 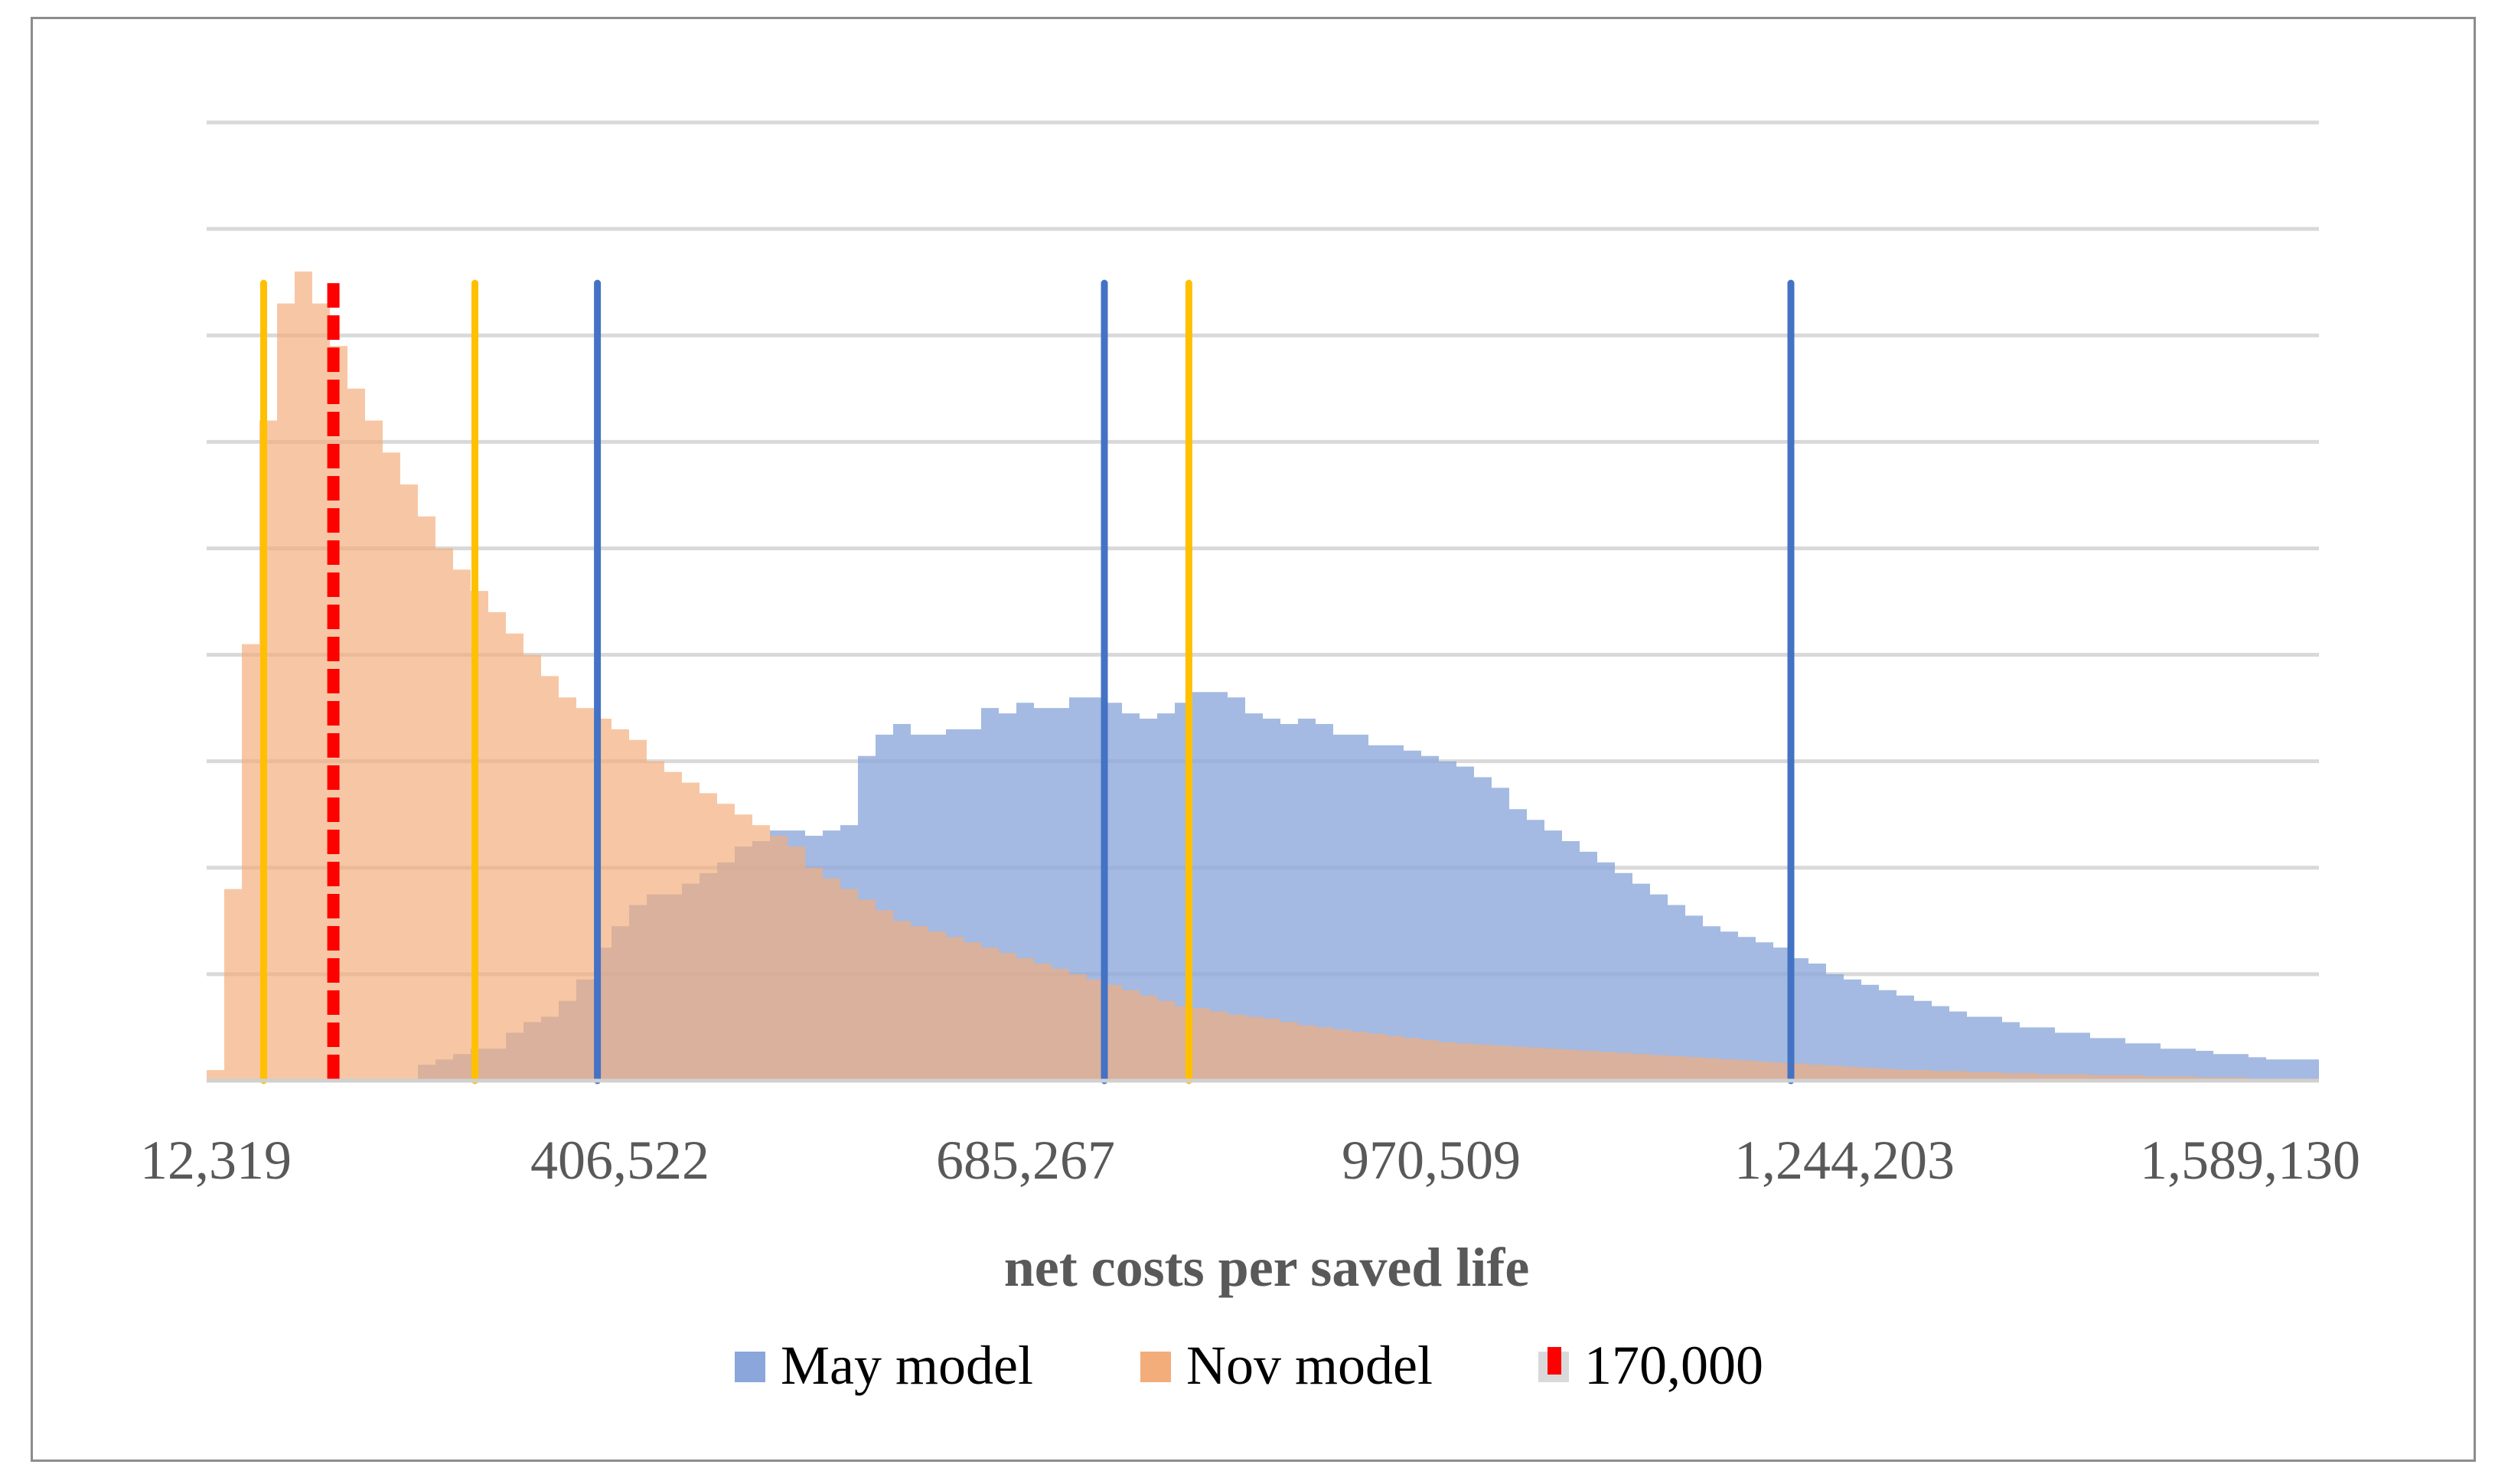 What do you see at coordinates (1844, 1160) in the screenshot?
I see `x-tick-label: 1,244,203` at bounding box center [1844, 1160].